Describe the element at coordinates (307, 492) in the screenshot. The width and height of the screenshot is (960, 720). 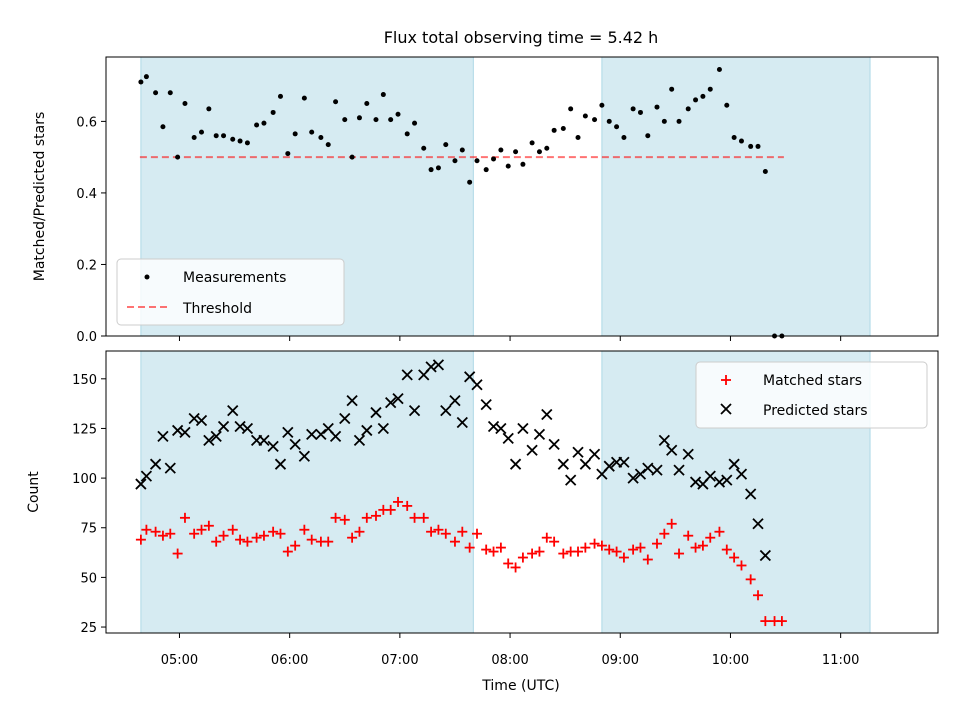
I see `observing-interval-shade` at that location.